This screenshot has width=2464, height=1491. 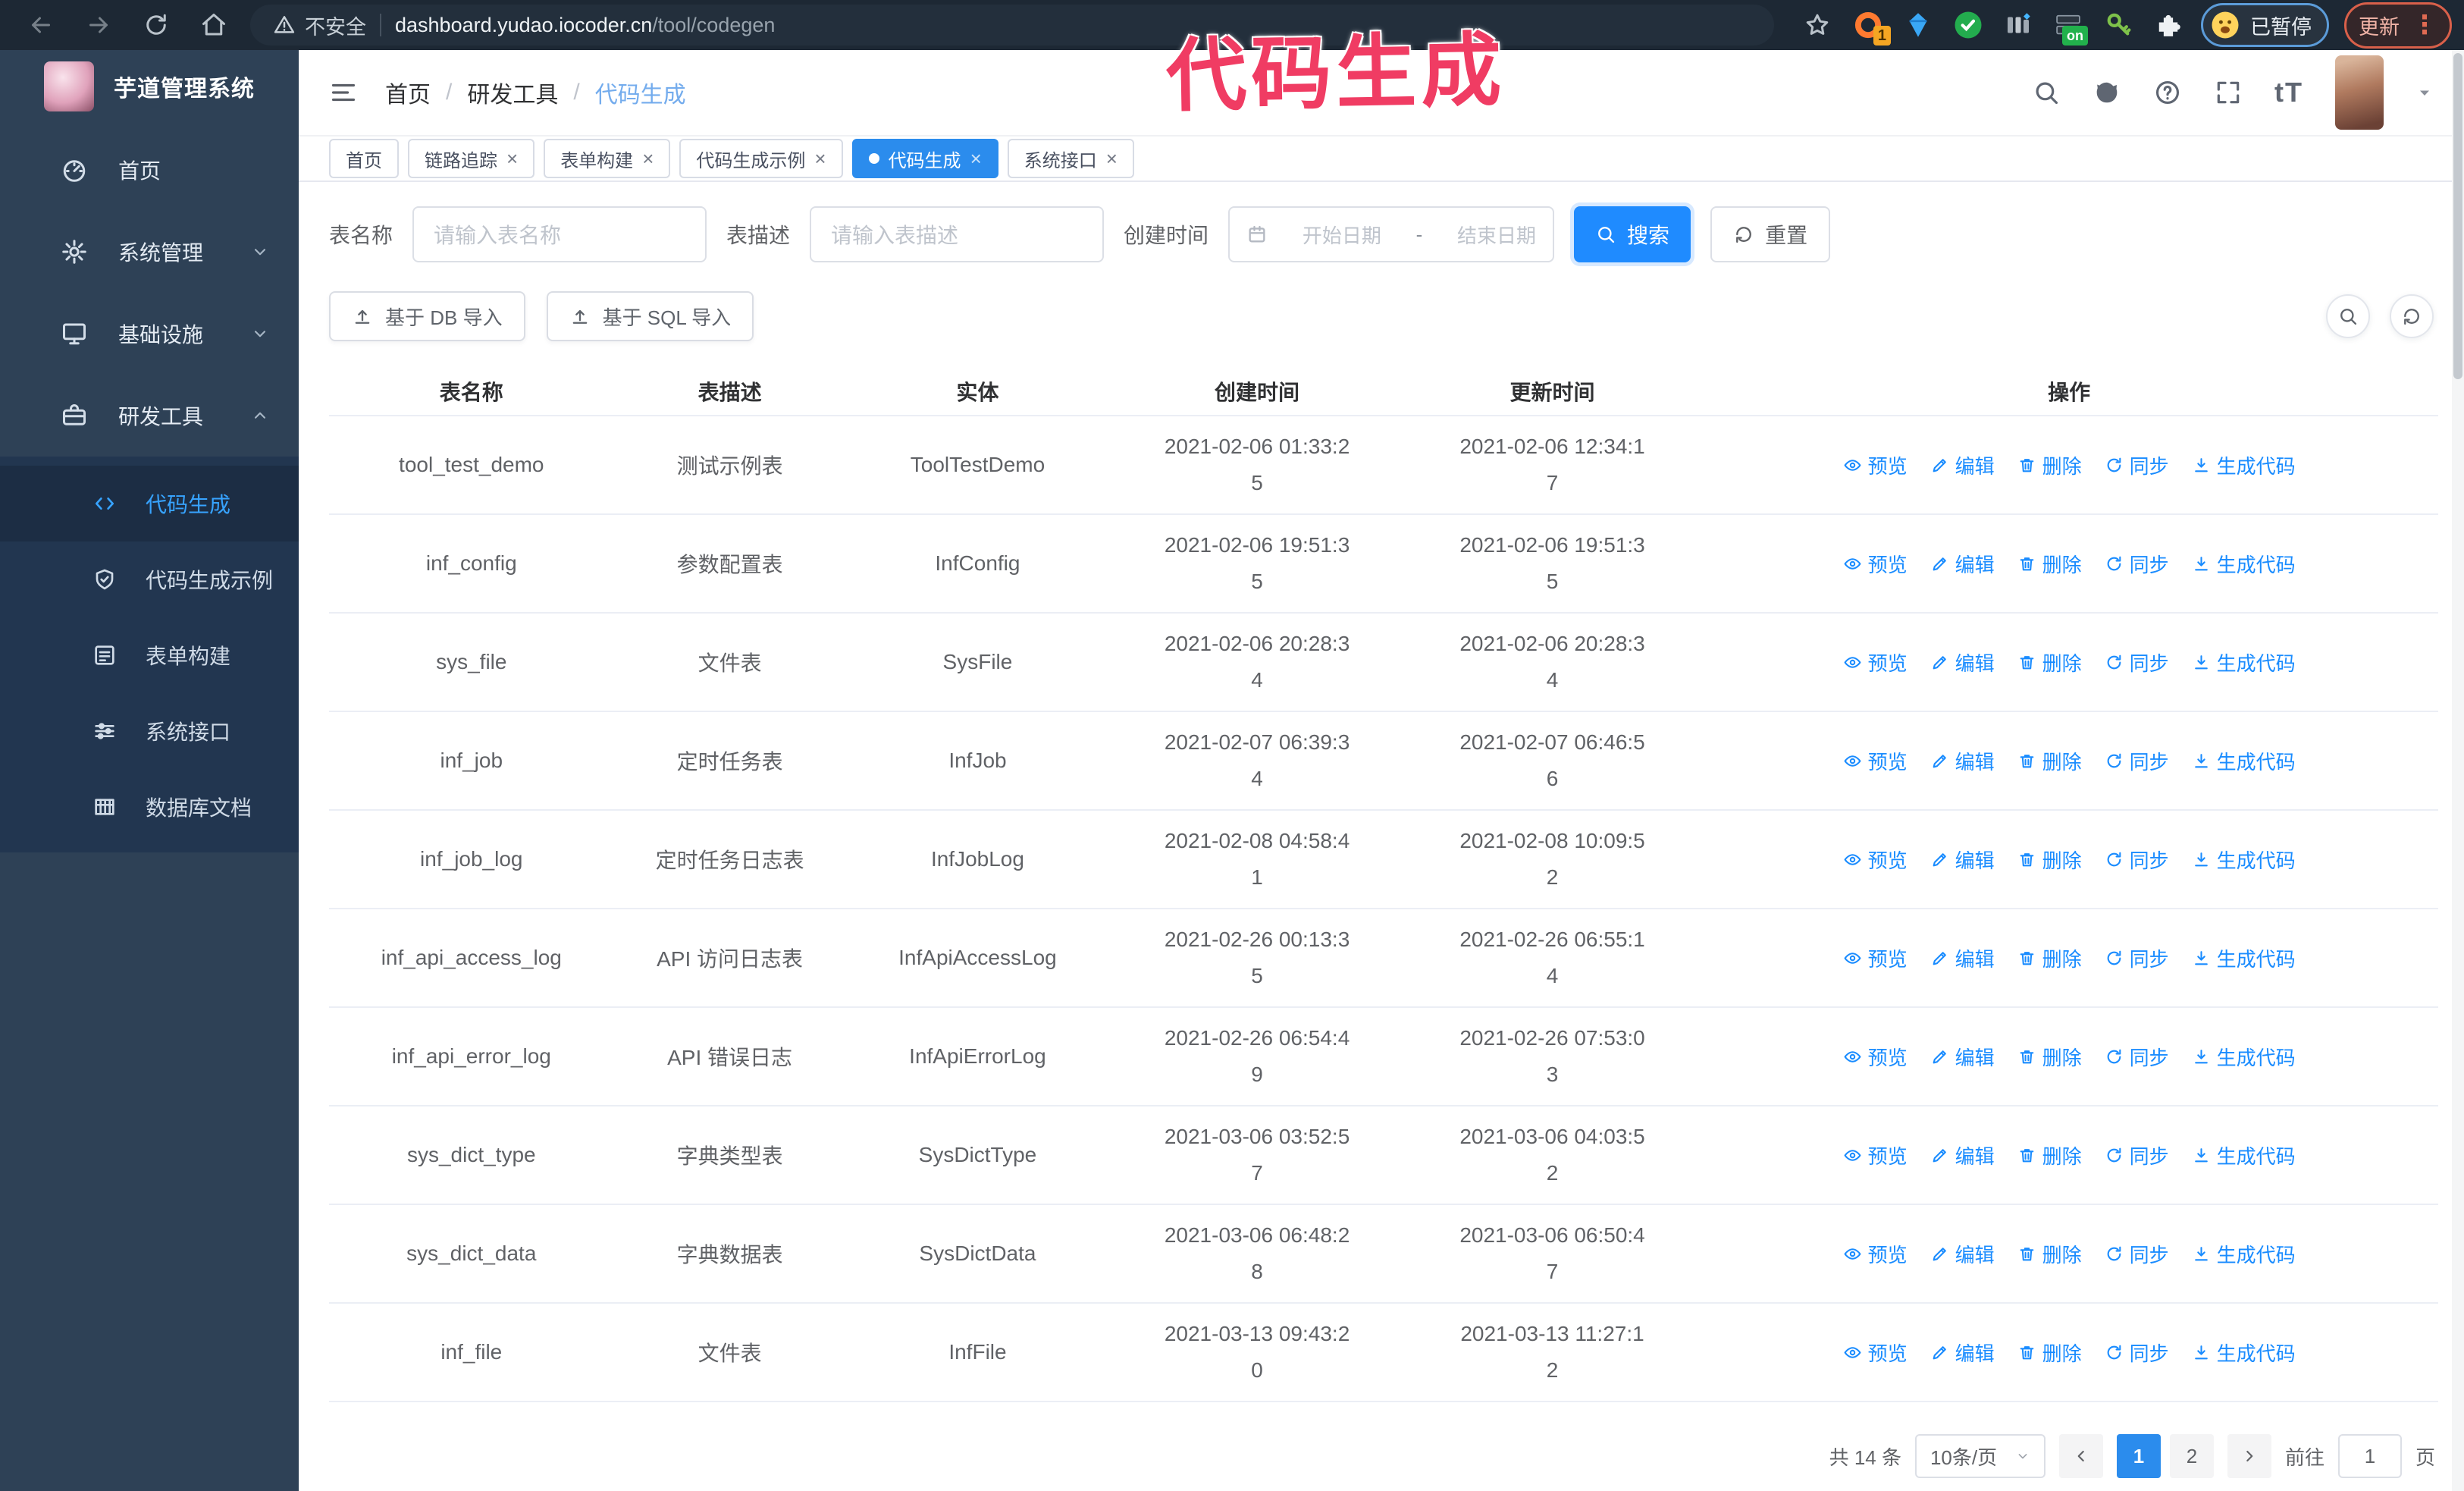 I want to click on view-tab: 系统接口 ×, so click(x=1071, y=158).